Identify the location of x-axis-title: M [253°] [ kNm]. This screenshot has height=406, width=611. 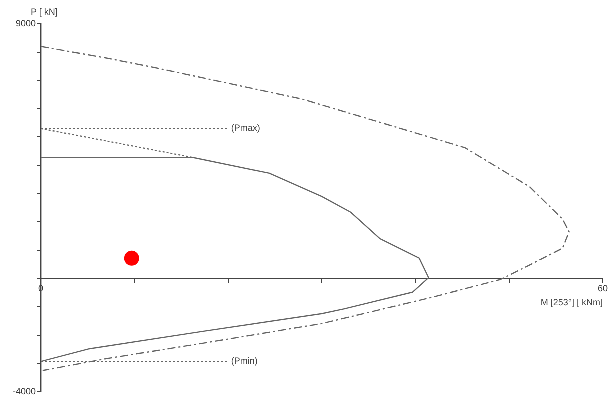
(571, 302).